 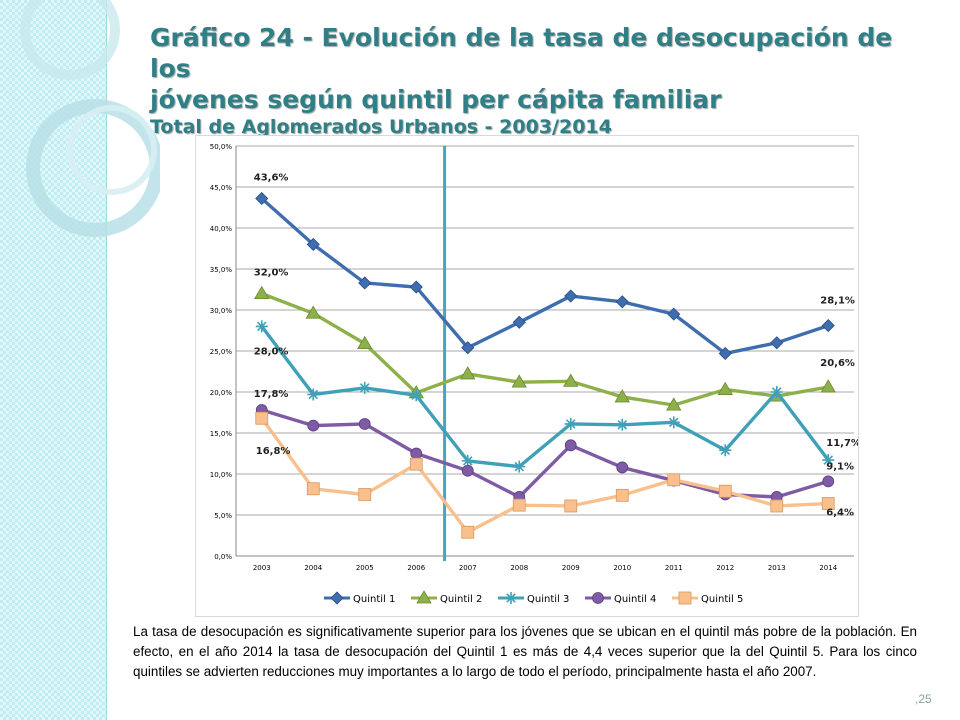 What do you see at coordinates (725, 568) in the screenshot?
I see `x-tick-label: 2012` at bounding box center [725, 568].